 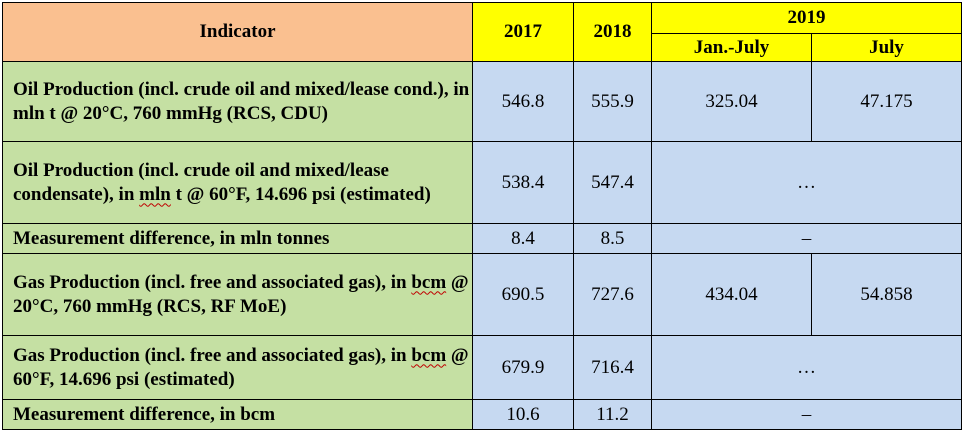 What do you see at coordinates (237, 32) in the screenshot?
I see `indicator-header: Indicator` at bounding box center [237, 32].